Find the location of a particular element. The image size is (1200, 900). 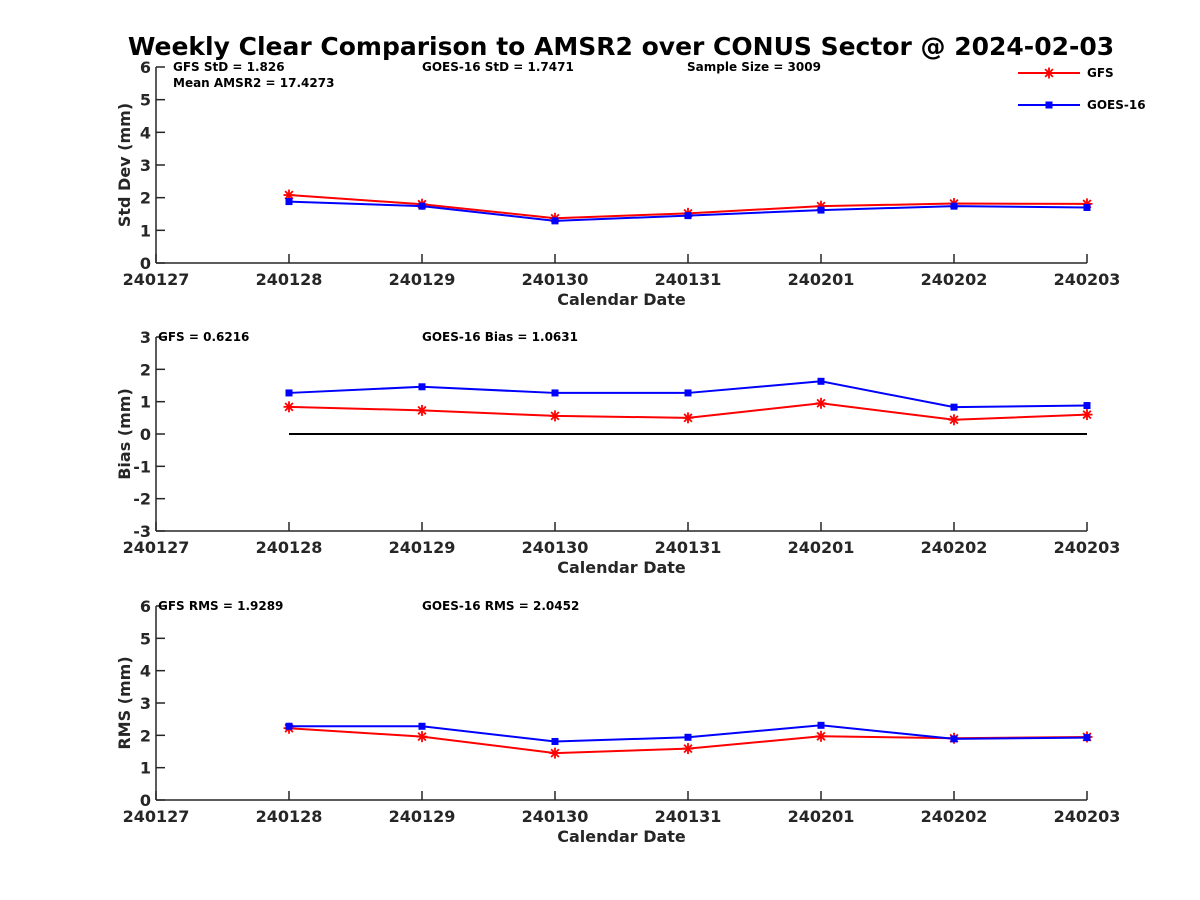

y-tick-label: -1 is located at coordinates (142, 466).